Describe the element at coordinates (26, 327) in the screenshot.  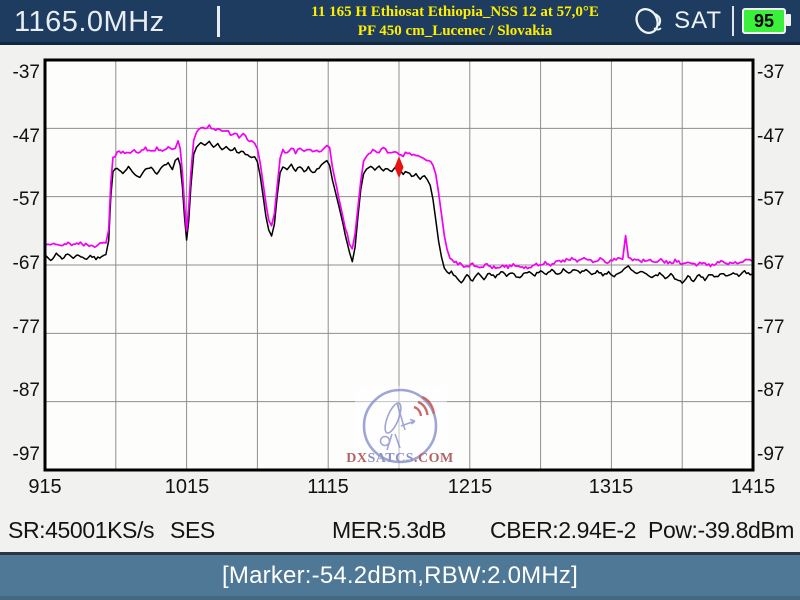
I see `y-axis-label-left: -77` at that location.